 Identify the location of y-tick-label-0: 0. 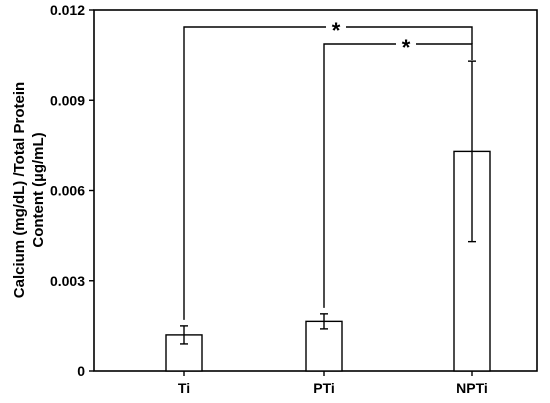
(81, 371).